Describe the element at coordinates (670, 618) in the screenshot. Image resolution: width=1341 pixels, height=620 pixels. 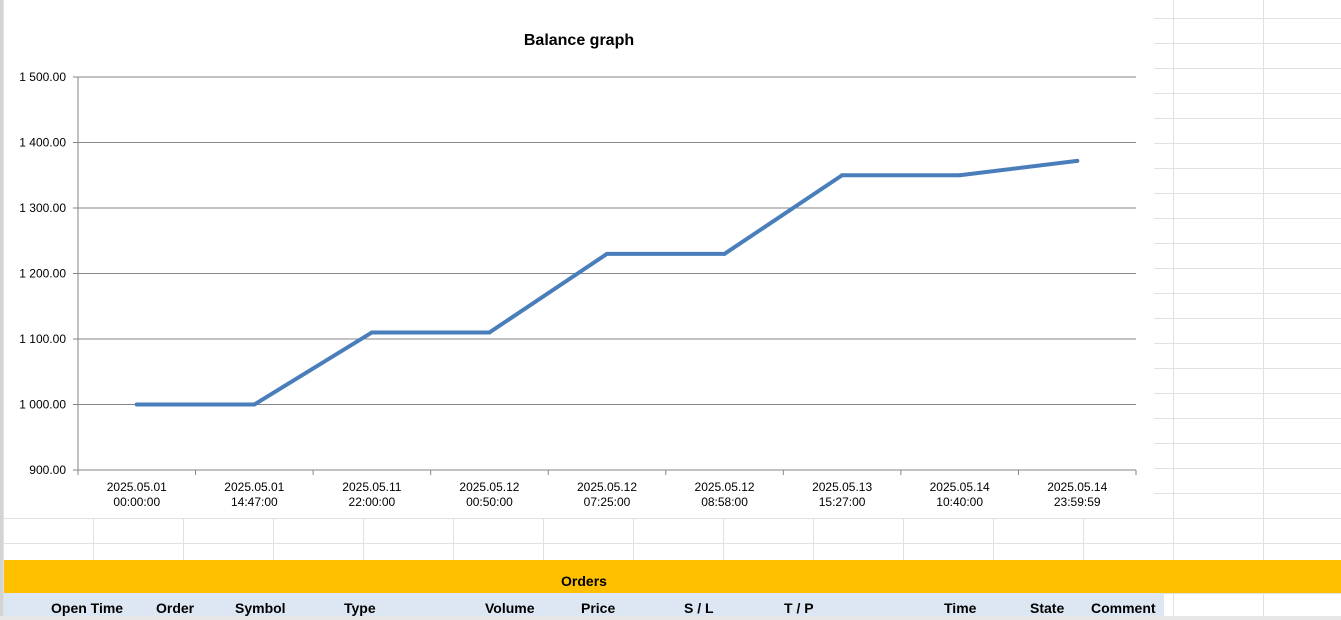
I see `bottom-scroll-strip` at that location.